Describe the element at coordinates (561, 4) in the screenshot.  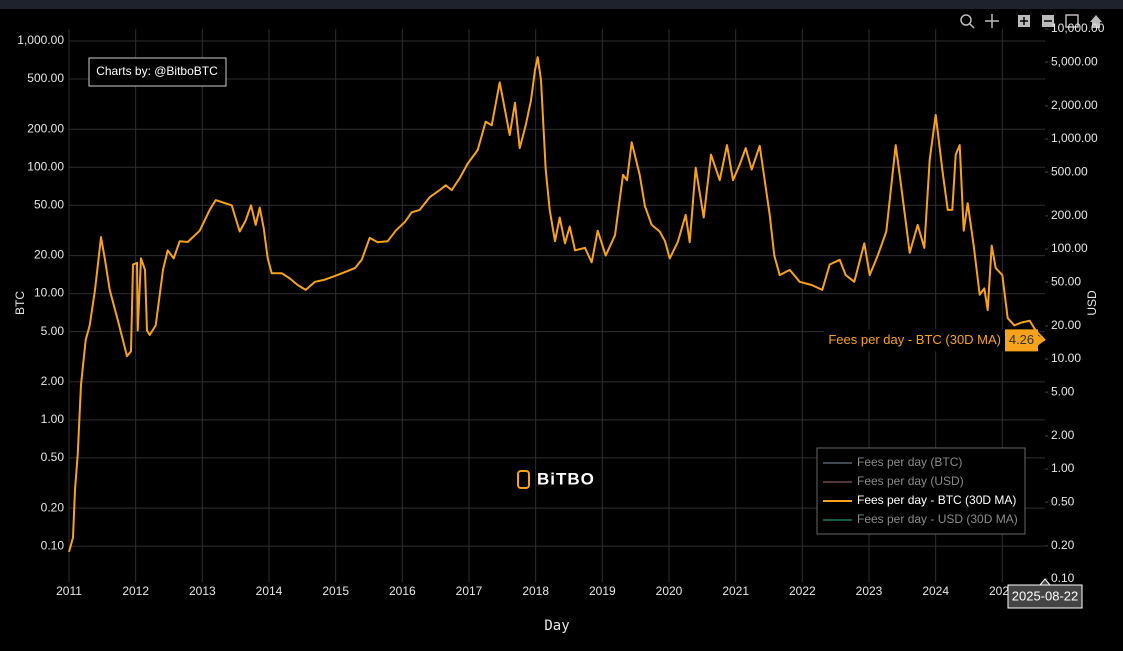
I see `top-bar` at that location.